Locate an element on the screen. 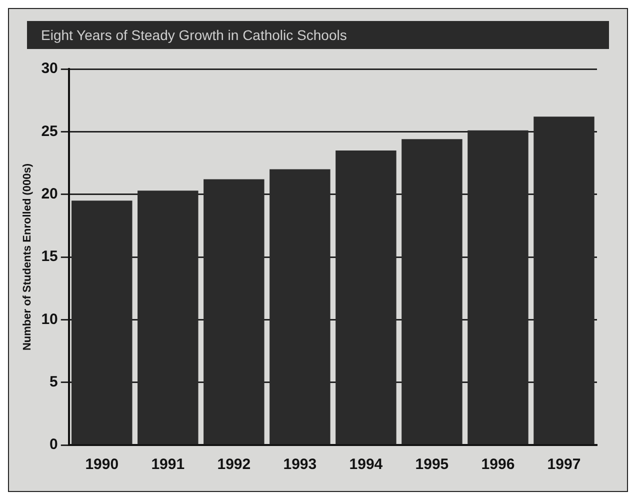 This screenshot has width=638, height=500. chart-title: Eight Years of Steady Growth in Catholic Schools is located at coordinates (318, 35).